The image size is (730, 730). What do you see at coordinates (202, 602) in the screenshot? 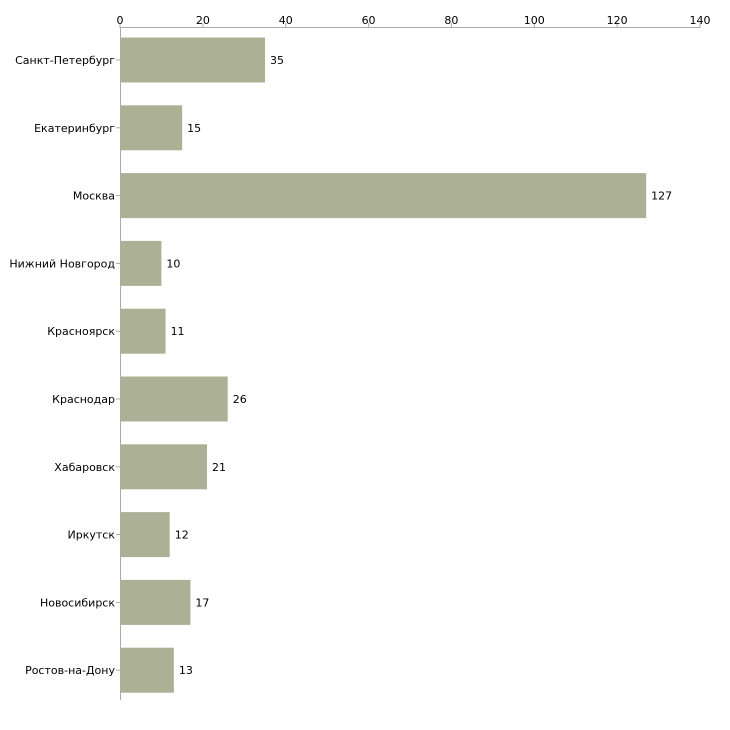
I see `value-label: 17` at bounding box center [202, 602].